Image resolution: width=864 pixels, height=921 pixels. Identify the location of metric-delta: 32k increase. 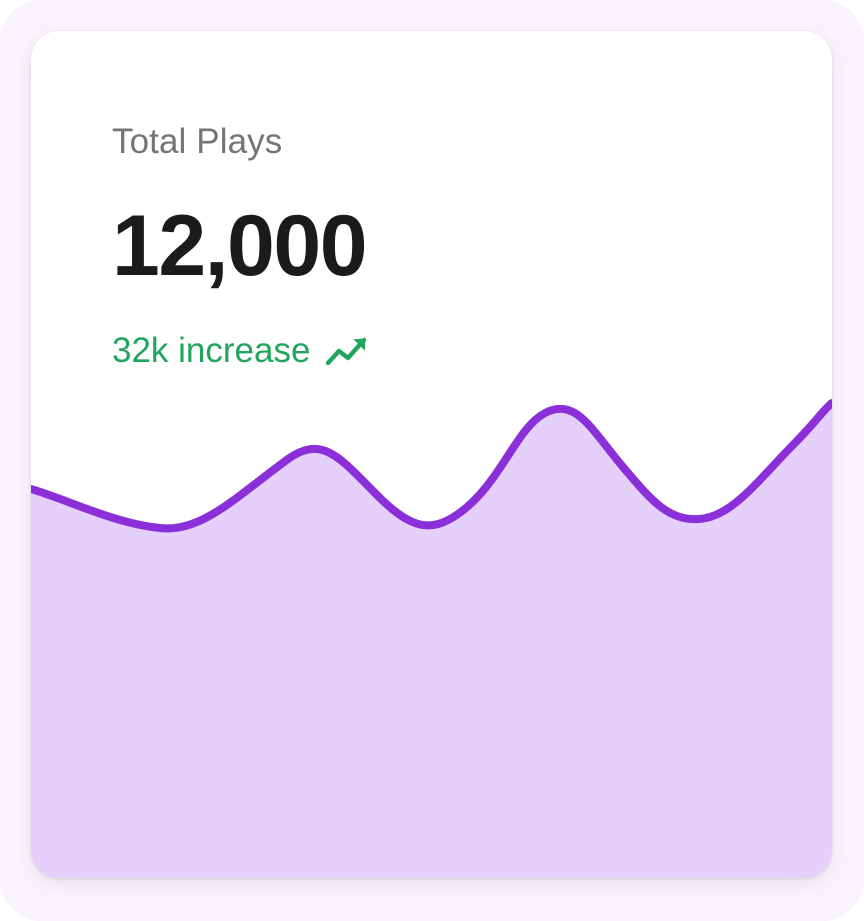
(442, 328).